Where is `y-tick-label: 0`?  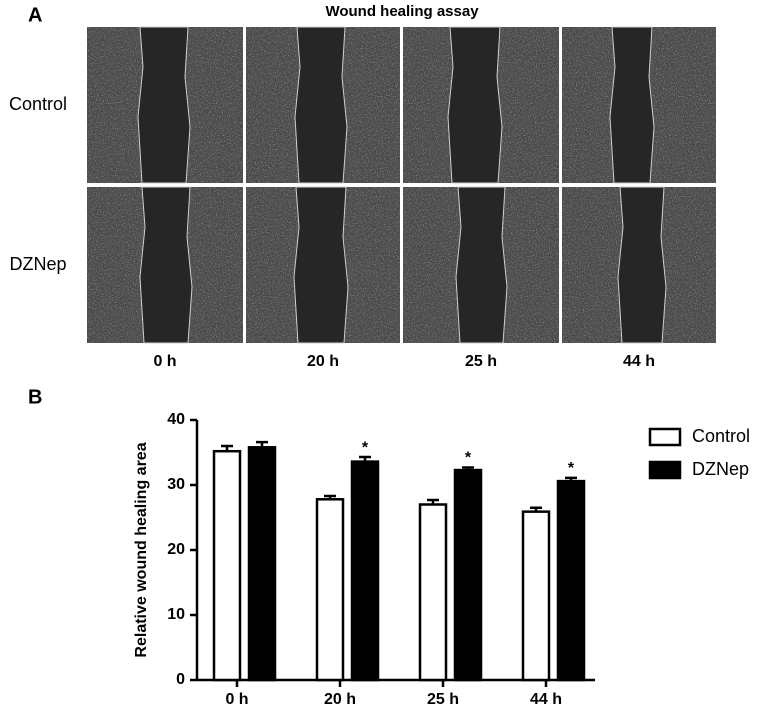 y-tick-label: 0 is located at coordinates (180, 679).